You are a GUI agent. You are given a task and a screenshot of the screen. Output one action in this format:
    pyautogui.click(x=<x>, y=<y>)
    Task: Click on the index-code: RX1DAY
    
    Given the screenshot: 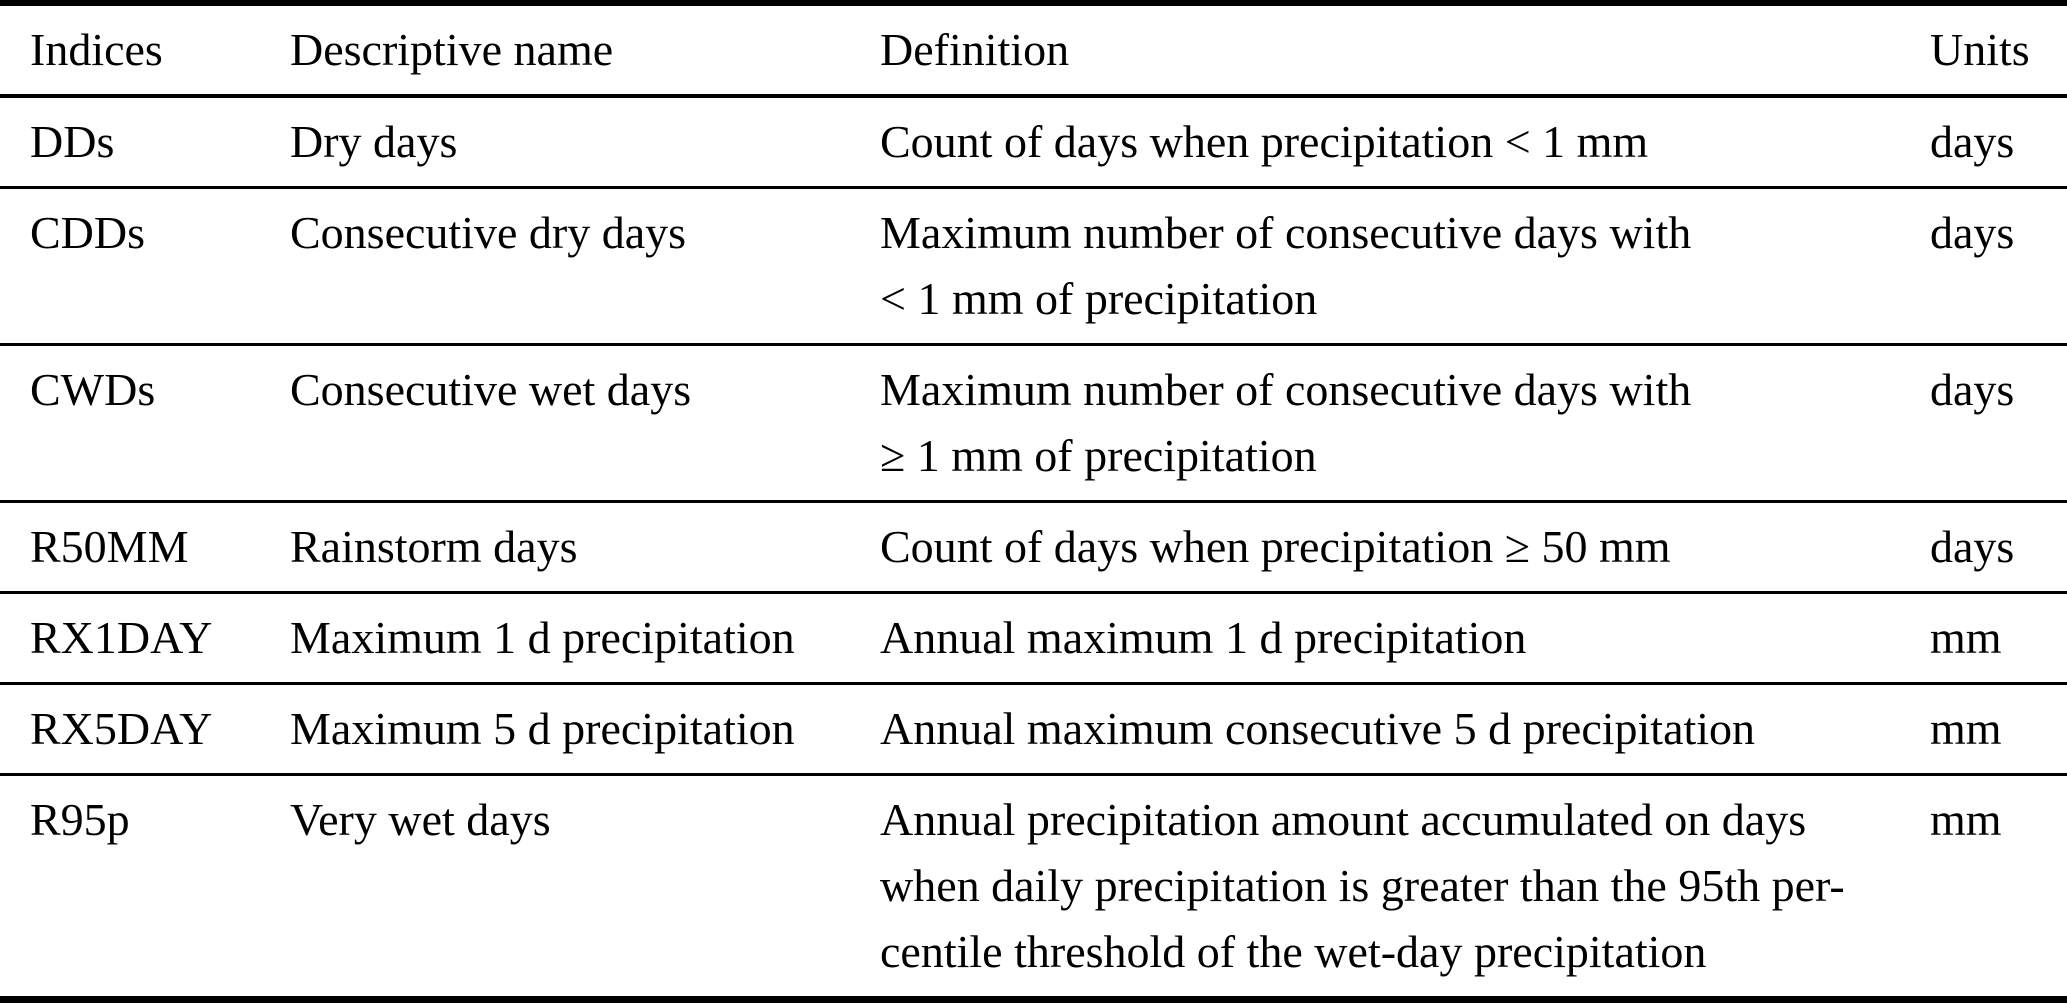 What is the action you would take?
    pyautogui.click(x=121, y=637)
    